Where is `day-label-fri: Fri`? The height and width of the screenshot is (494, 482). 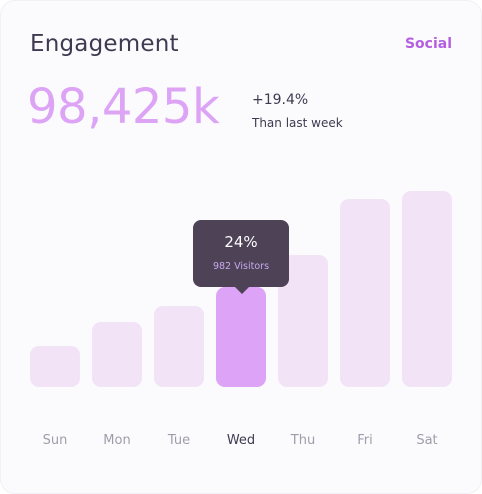 day-label-fri: Fri is located at coordinates (365, 440).